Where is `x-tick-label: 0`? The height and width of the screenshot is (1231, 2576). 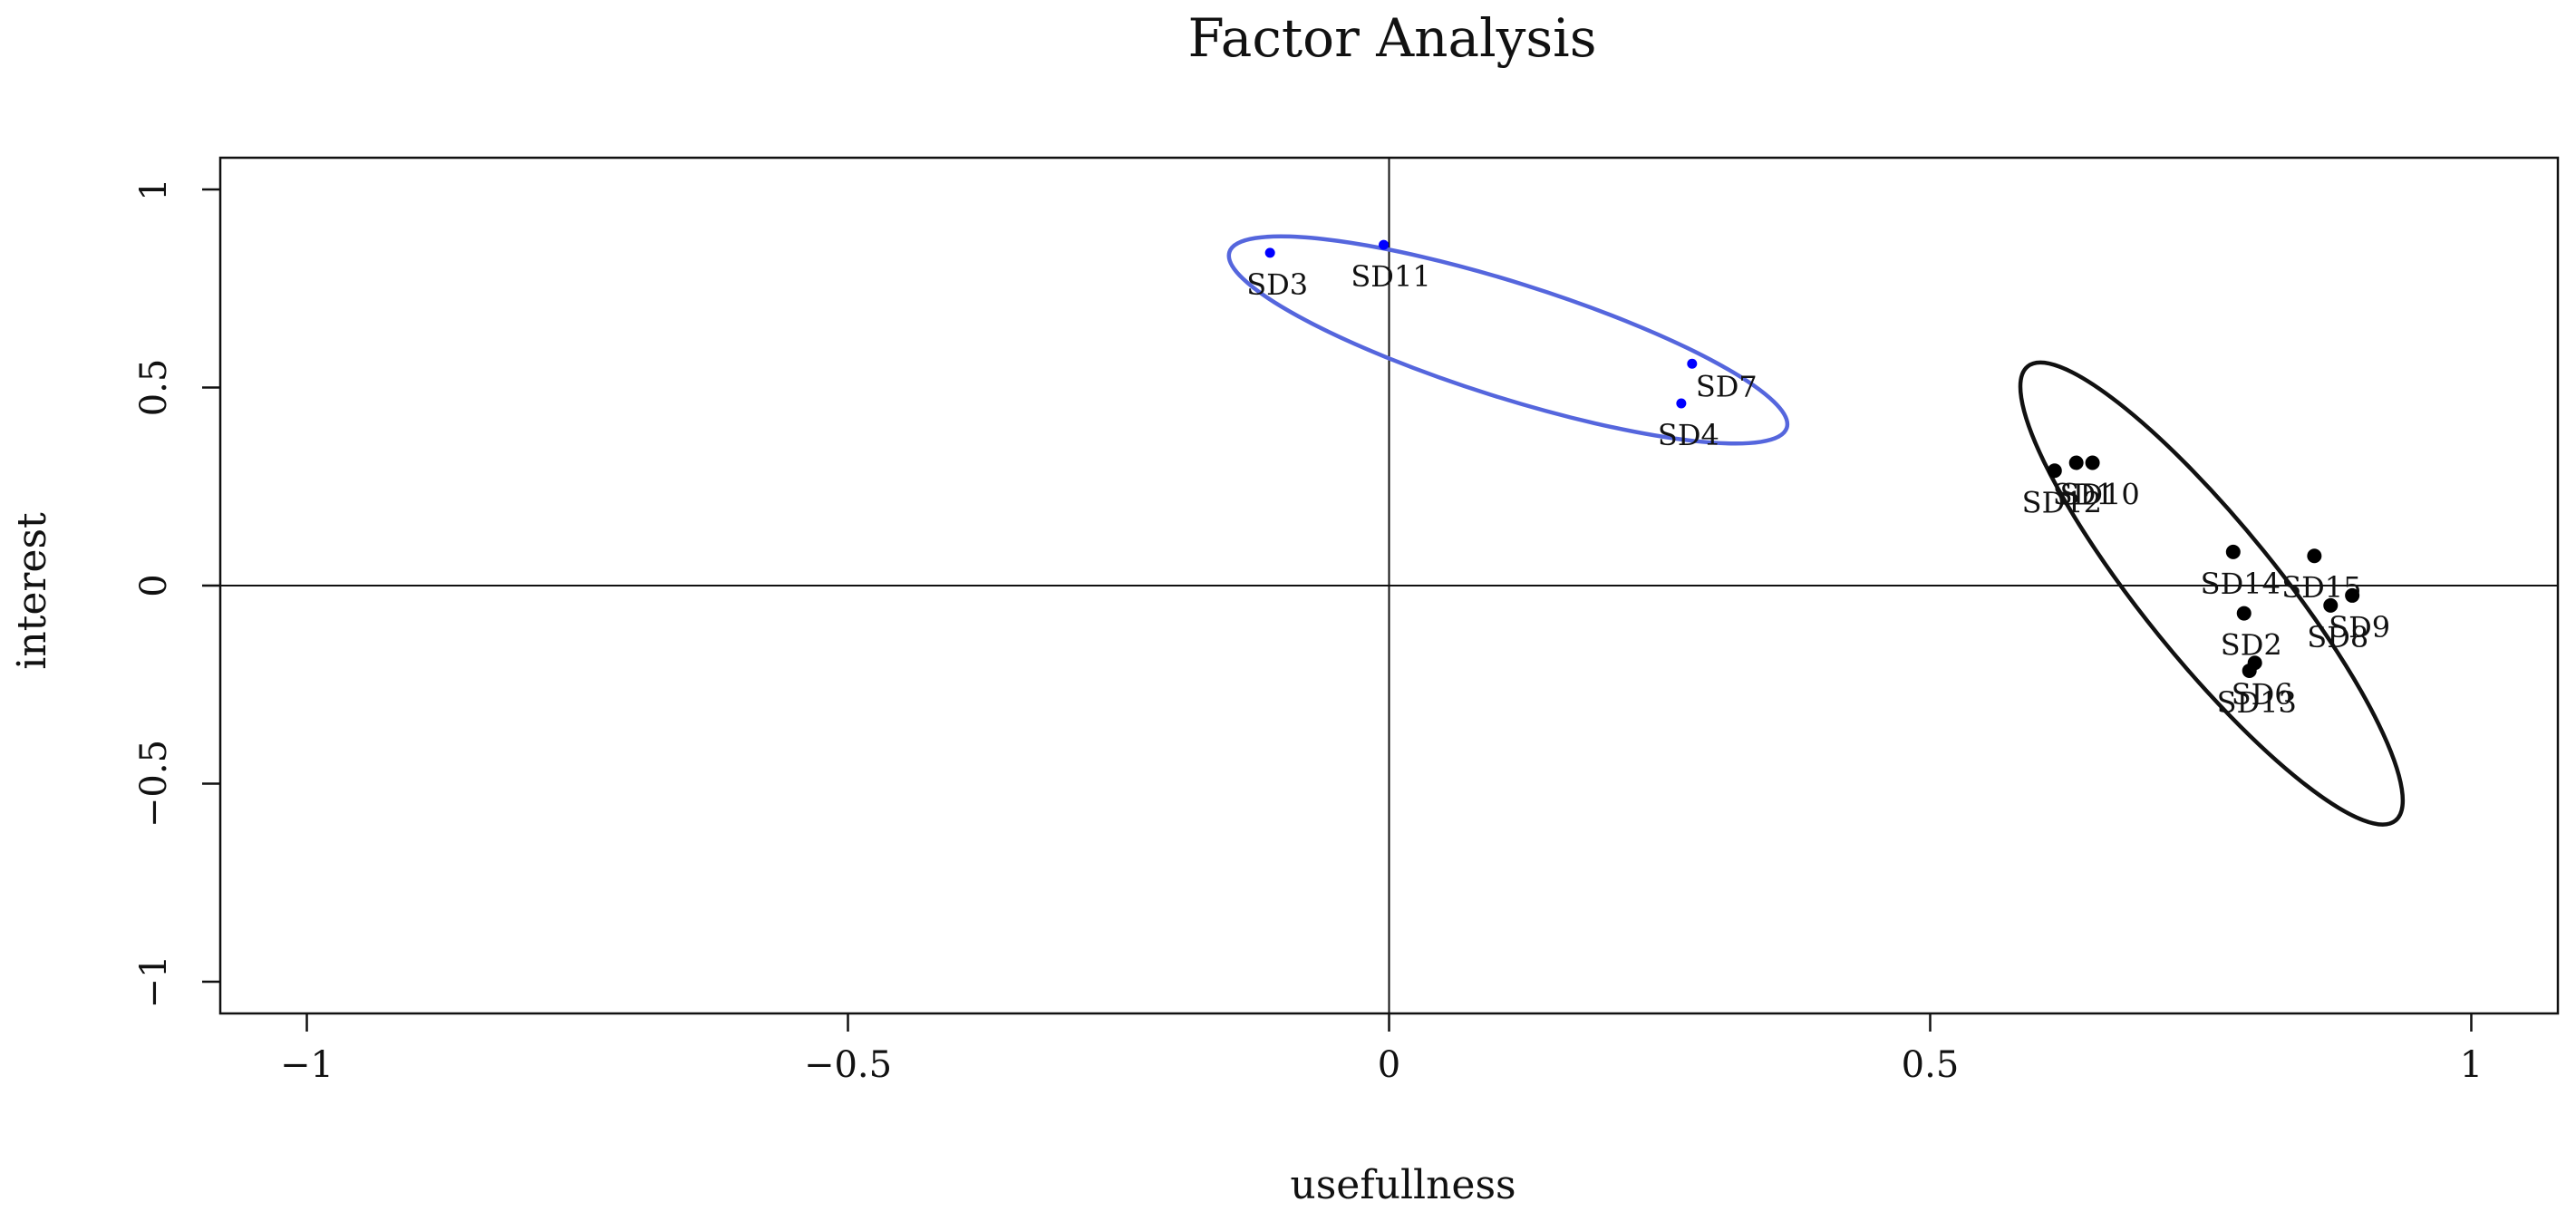
x-tick-label: 0 is located at coordinates (1389, 1065).